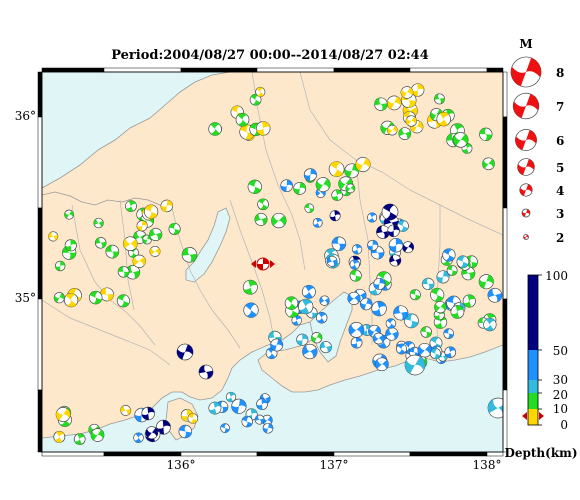 This screenshot has width=580, height=500. I want to click on lat-tick-35: 35°, so click(25, 298).